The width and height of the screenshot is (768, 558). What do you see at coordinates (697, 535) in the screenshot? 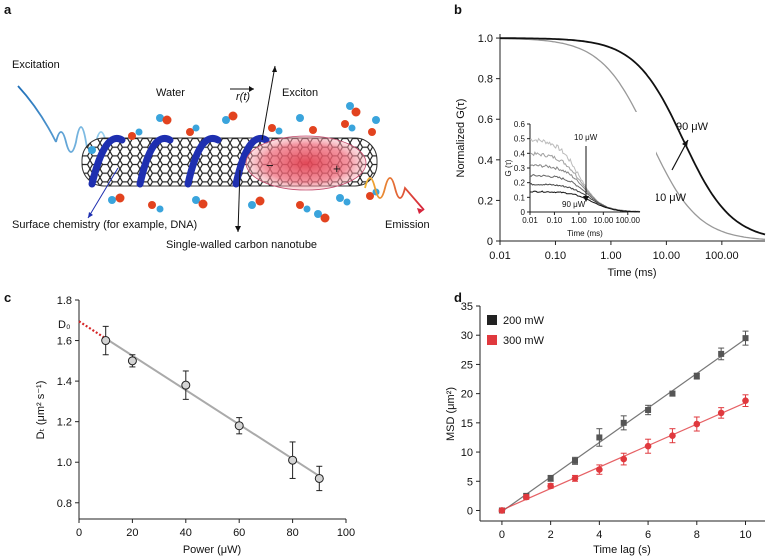
I see `panel-d-x-tick-label: 8` at bounding box center [697, 535].